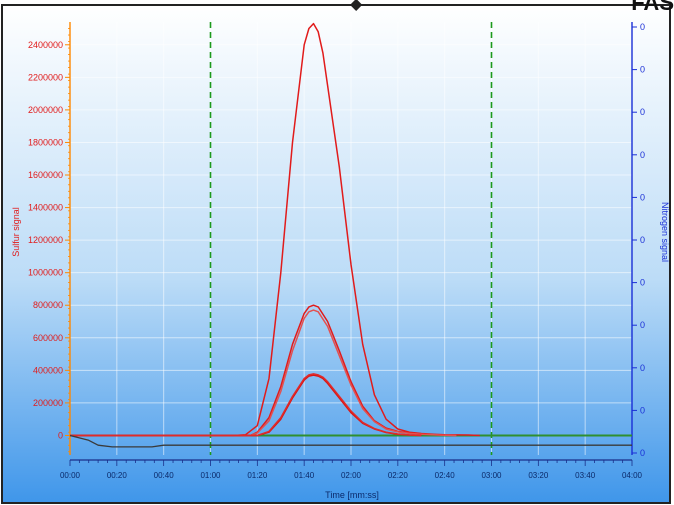  Describe the element at coordinates (632, 475) in the screenshot. I see `x-tick-label: 04:00` at that location.